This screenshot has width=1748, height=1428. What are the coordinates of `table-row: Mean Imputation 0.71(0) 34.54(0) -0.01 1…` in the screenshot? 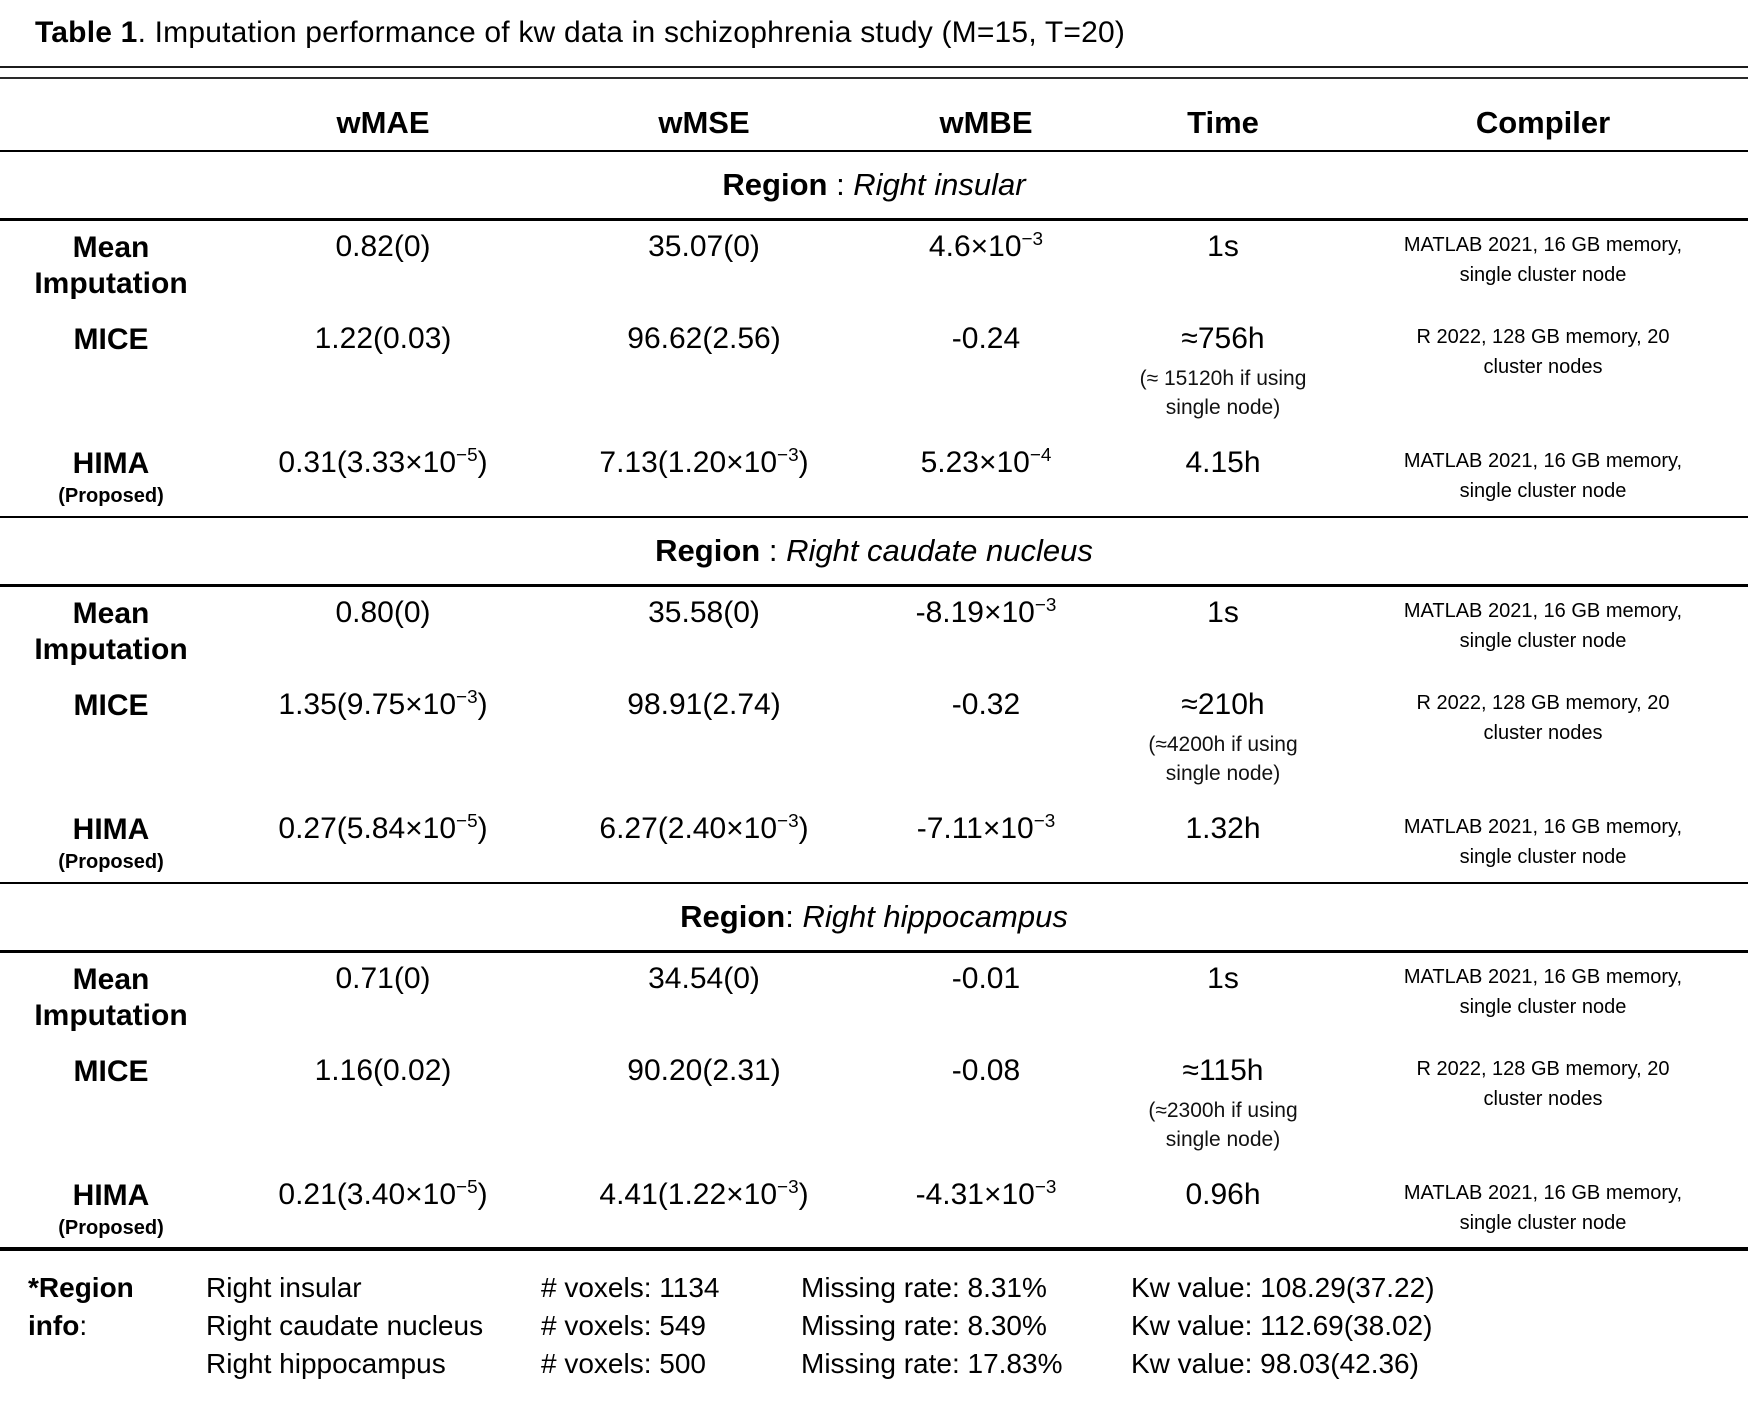 It's located at (874, 998).